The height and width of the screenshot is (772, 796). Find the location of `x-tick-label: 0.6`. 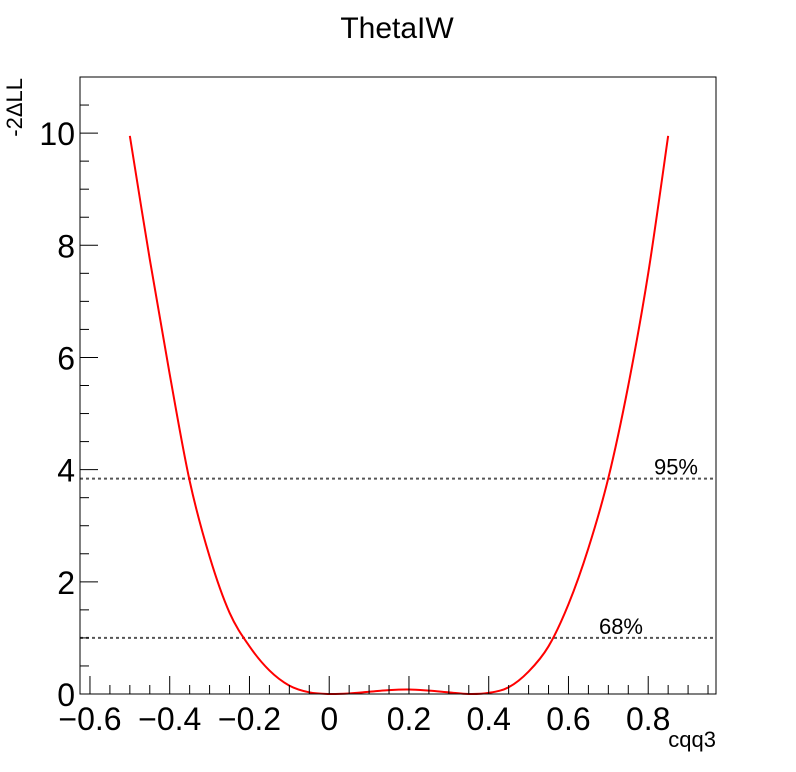

x-tick-label: 0.6 is located at coordinates (568, 719).